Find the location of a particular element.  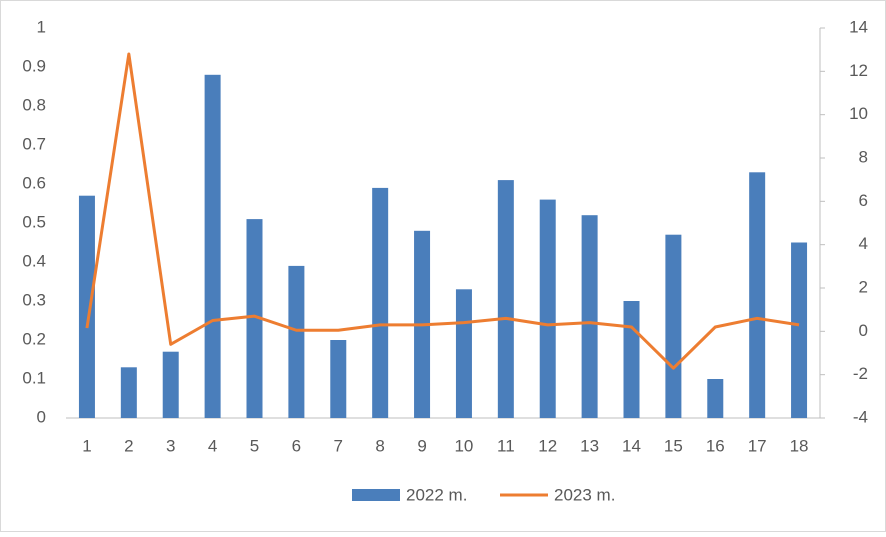

x-tick-label: 16 is located at coordinates (715, 445).